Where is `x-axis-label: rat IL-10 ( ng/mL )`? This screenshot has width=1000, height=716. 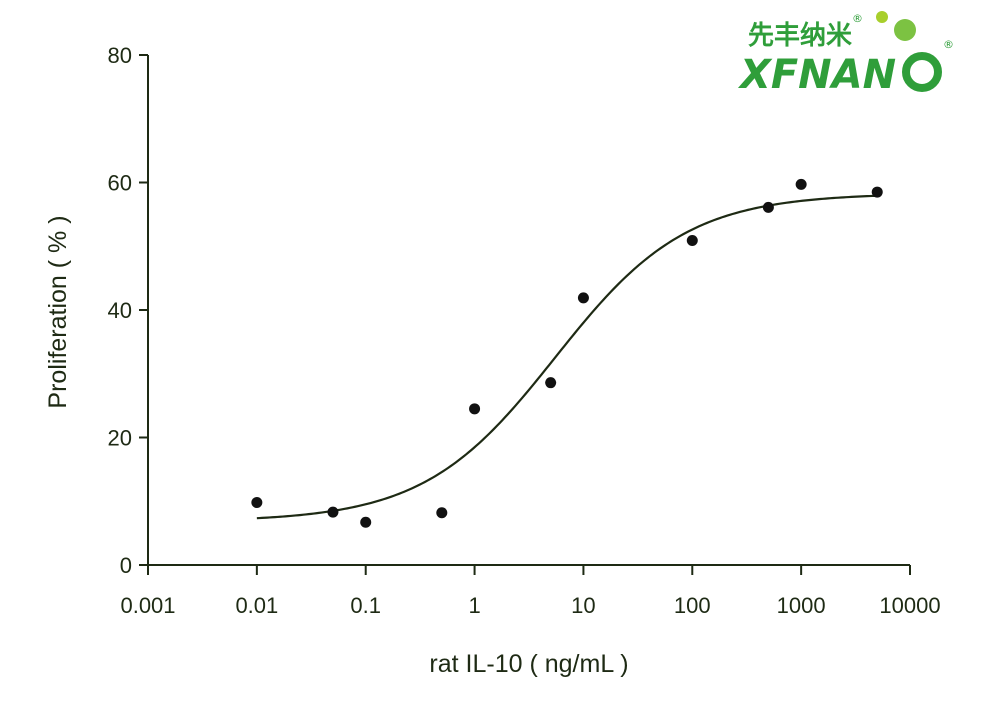 x-axis-label: rat IL-10 ( ng/mL ) is located at coordinates (528, 664).